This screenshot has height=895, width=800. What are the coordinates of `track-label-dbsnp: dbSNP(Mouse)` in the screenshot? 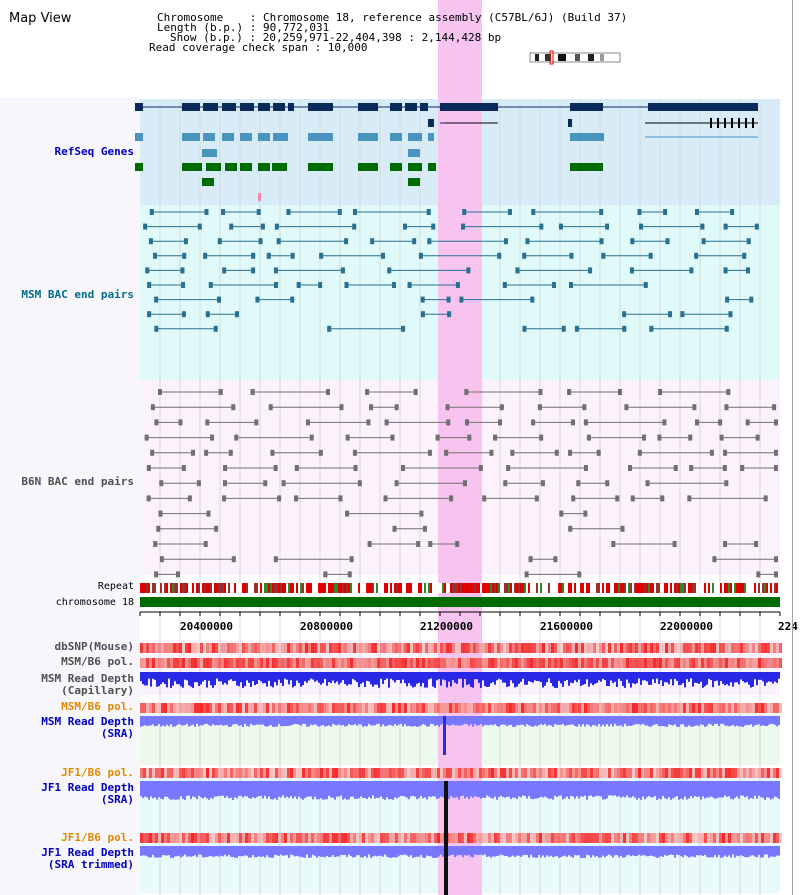 It's located at (94, 646).